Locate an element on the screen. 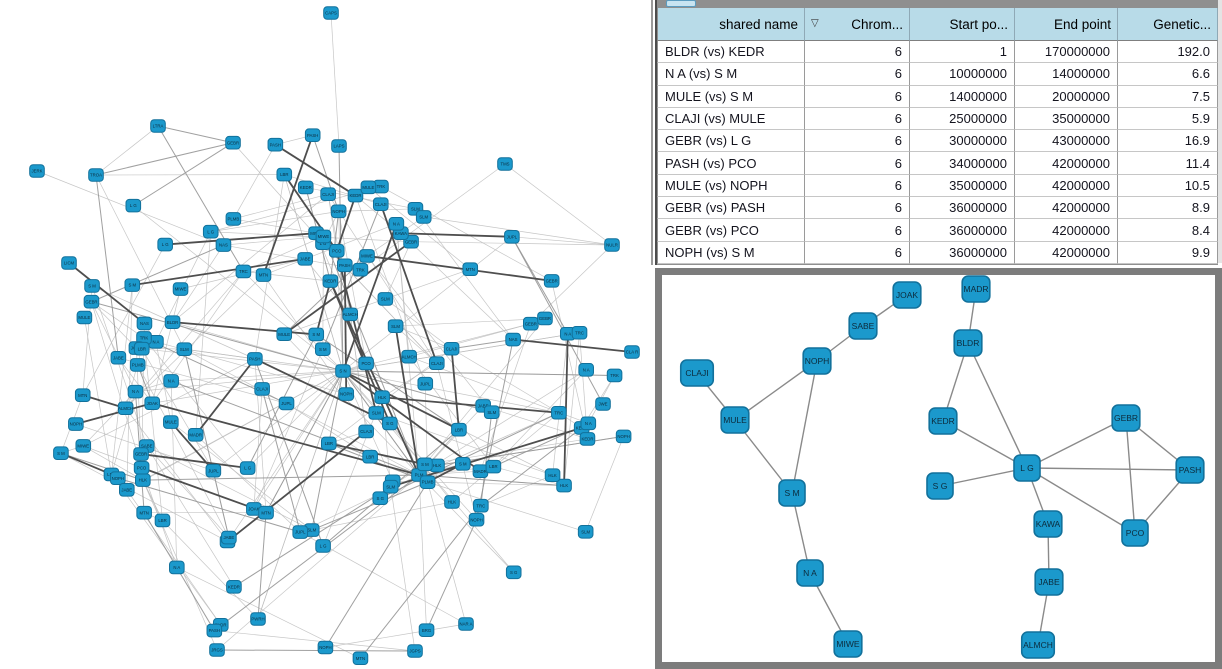 This screenshot has height=669, width=1222. network-node-s-n: S N is located at coordinates (343, 371).